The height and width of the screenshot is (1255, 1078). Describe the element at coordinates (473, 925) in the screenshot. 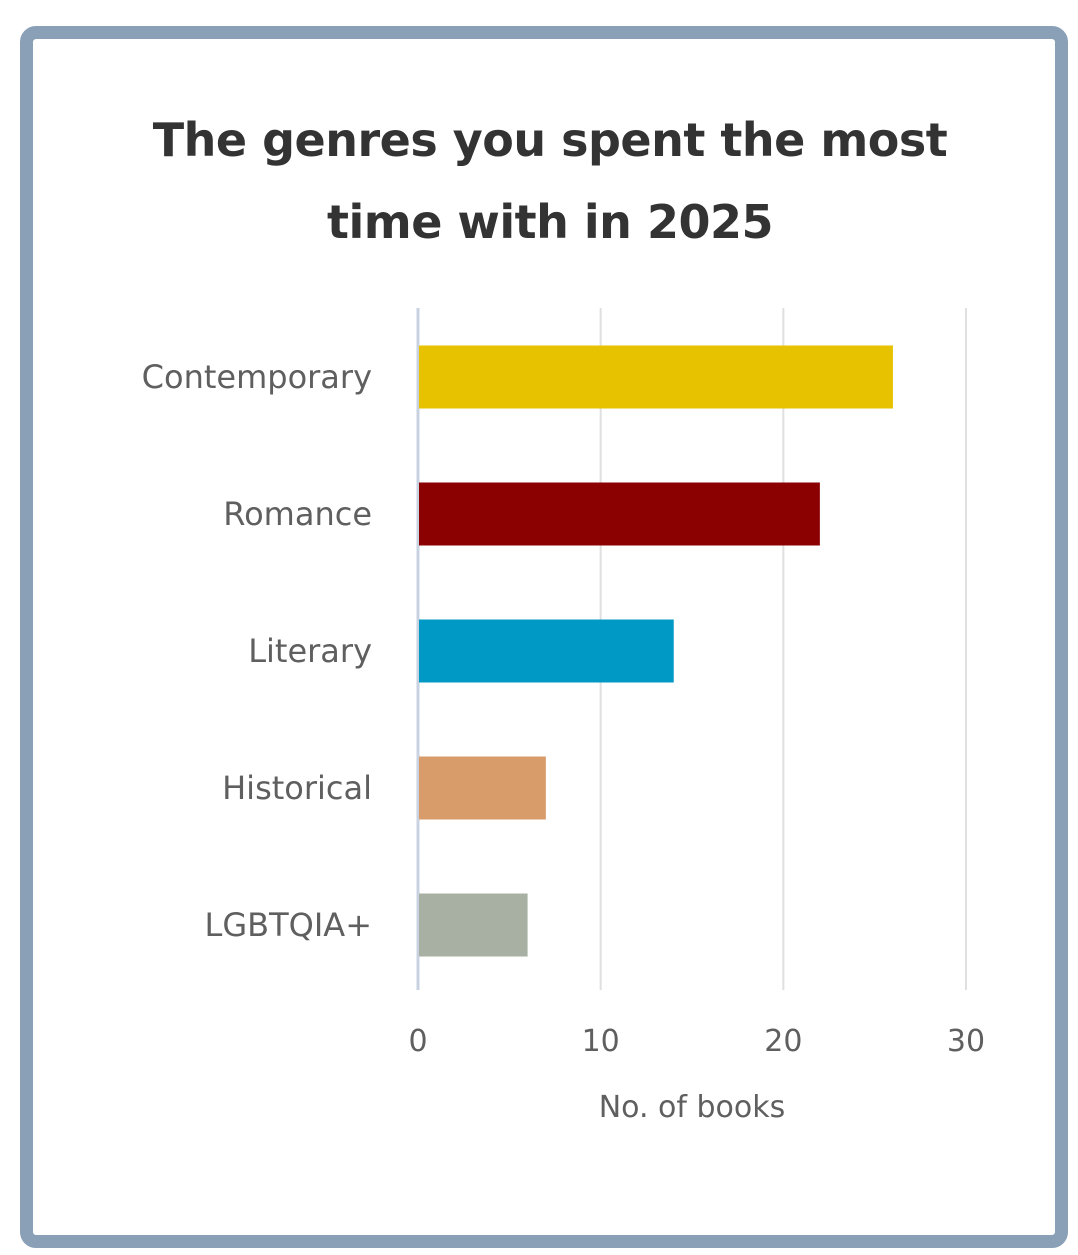

I see `bar-lgbtqia` at that location.